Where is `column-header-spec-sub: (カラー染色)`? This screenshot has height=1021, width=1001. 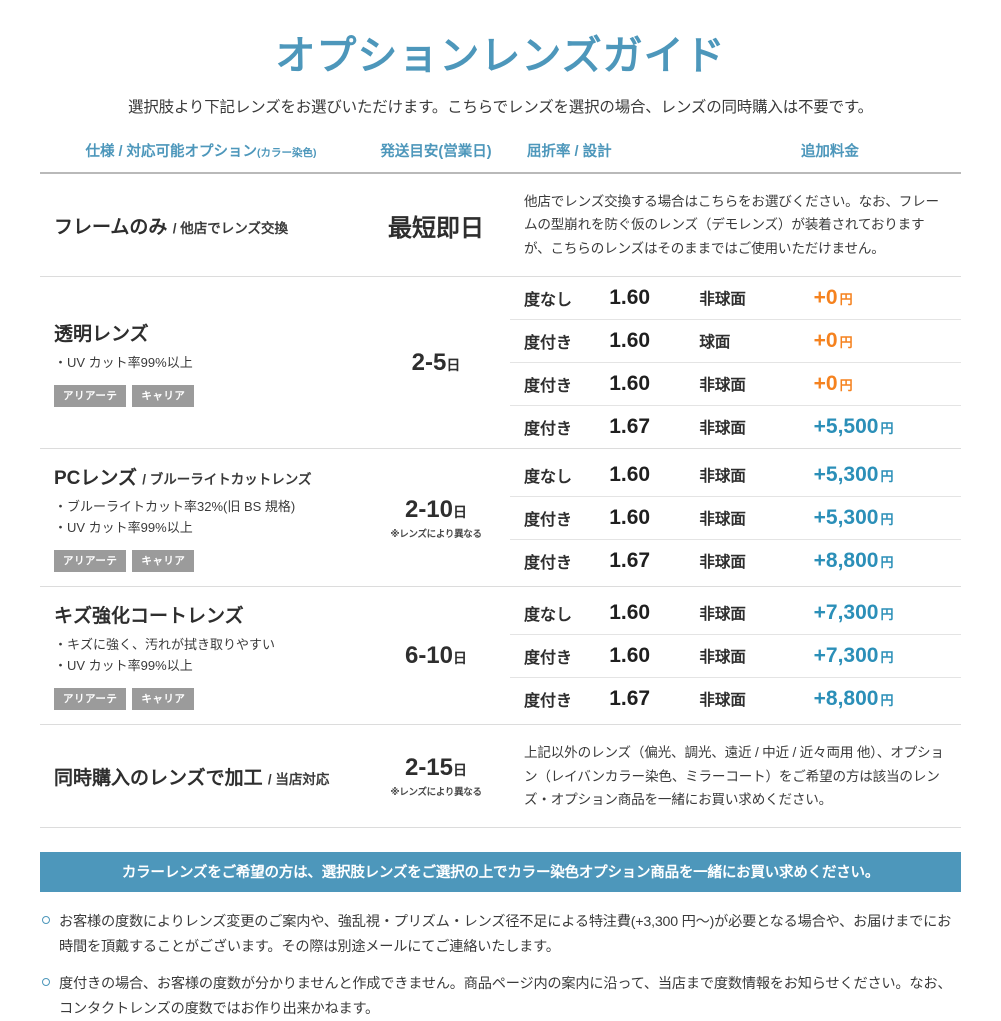
column-header-spec-sub: (カラー染色) is located at coordinates (287, 153).